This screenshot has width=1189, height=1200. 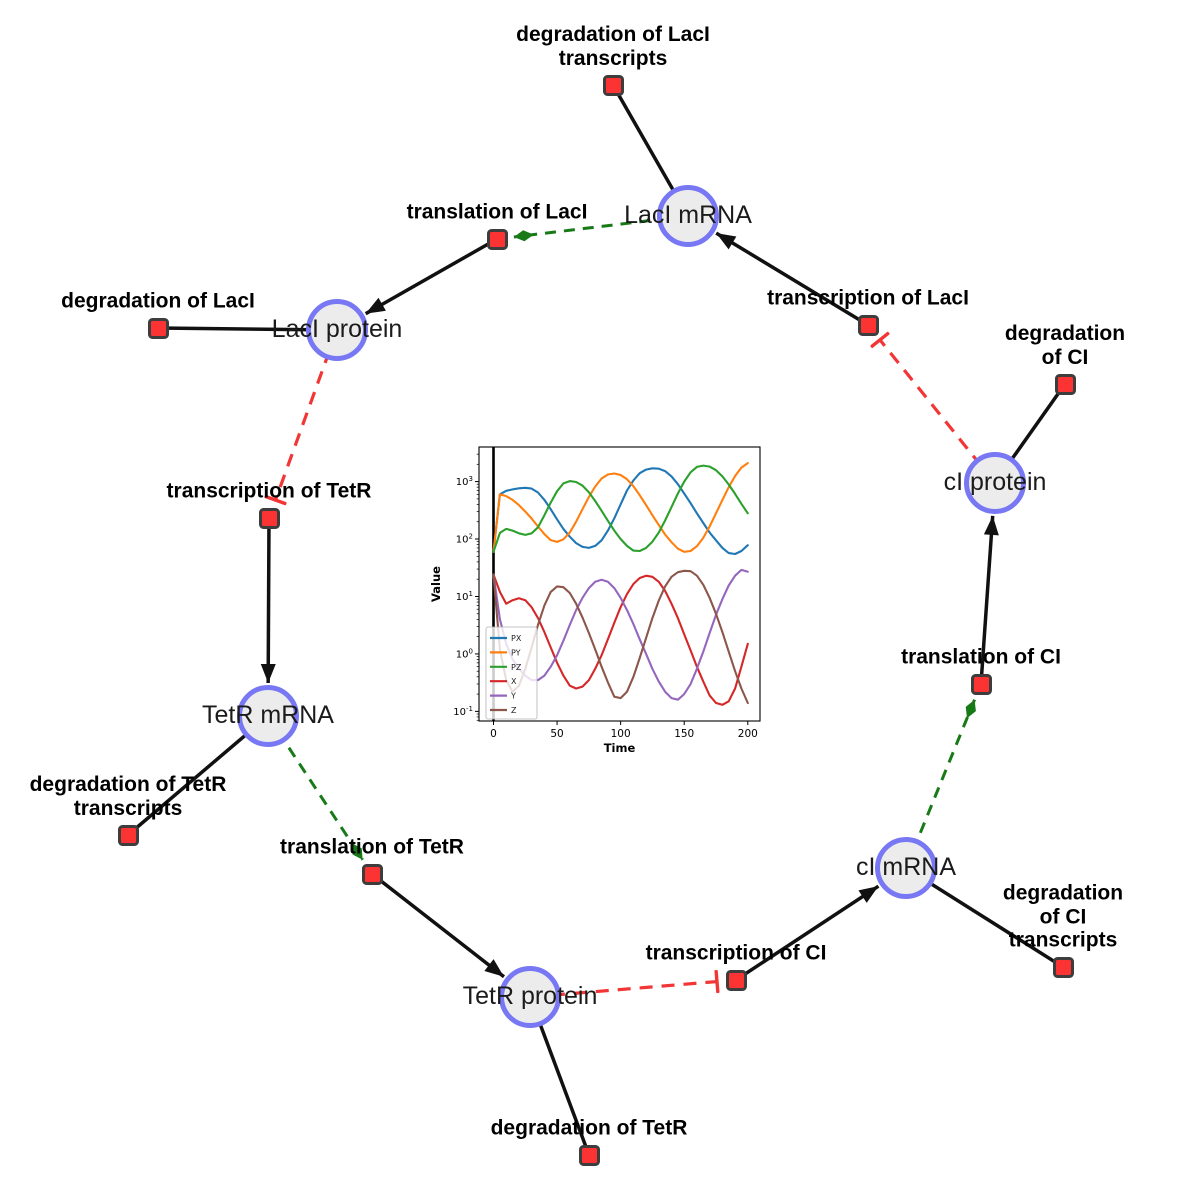 I want to click on edge-arrow-transcription-tetr-to-tetr-mrna, so click(x=268, y=600).